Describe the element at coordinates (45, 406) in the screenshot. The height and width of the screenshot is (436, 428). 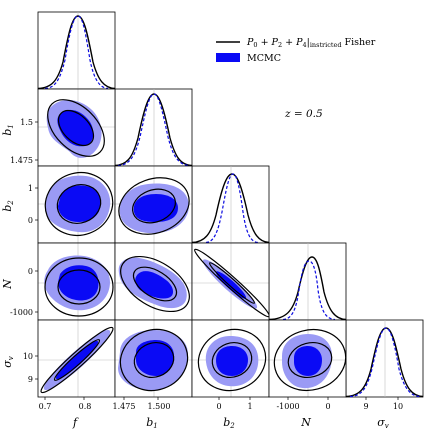
I see `x-tick-f-0: 0.7` at that location.